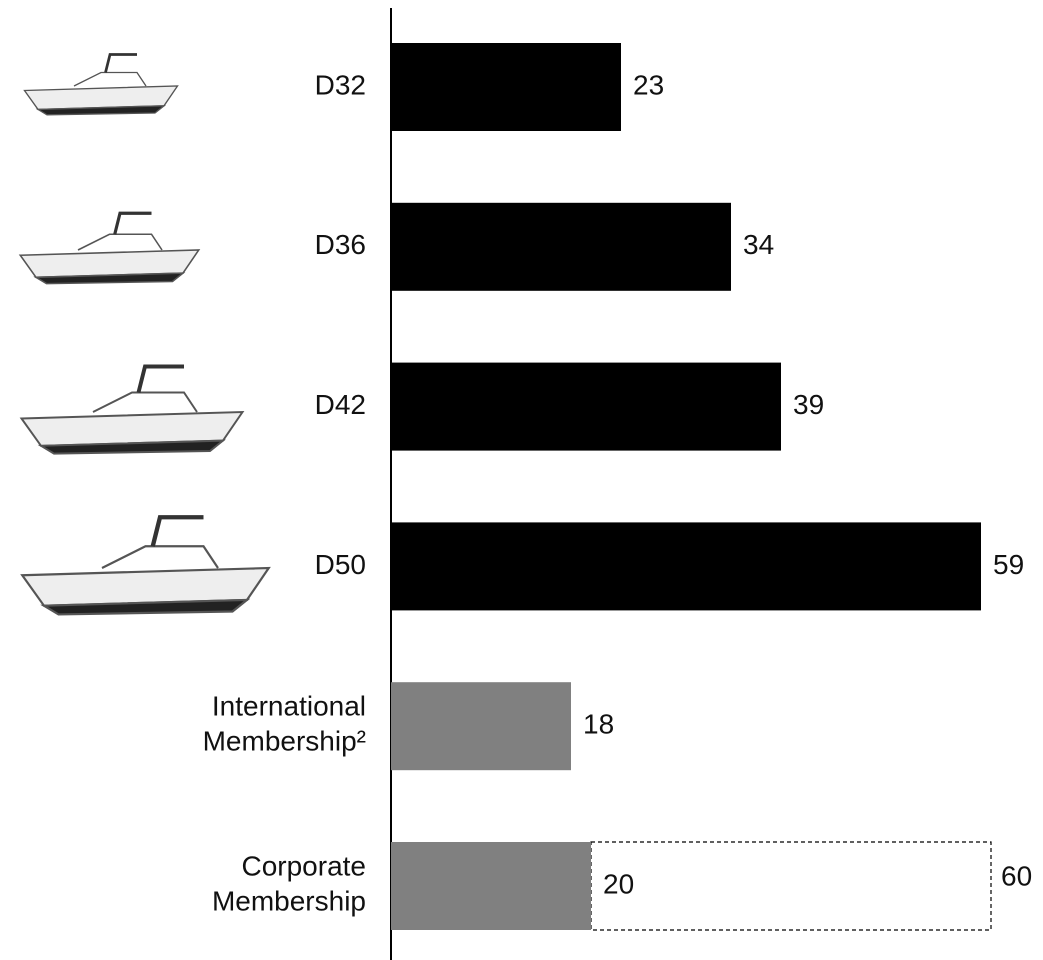 Image resolution: width=1043 pixels, height=960 pixels. Describe the element at coordinates (618, 883) in the screenshot. I see `value-label: 20` at that location.